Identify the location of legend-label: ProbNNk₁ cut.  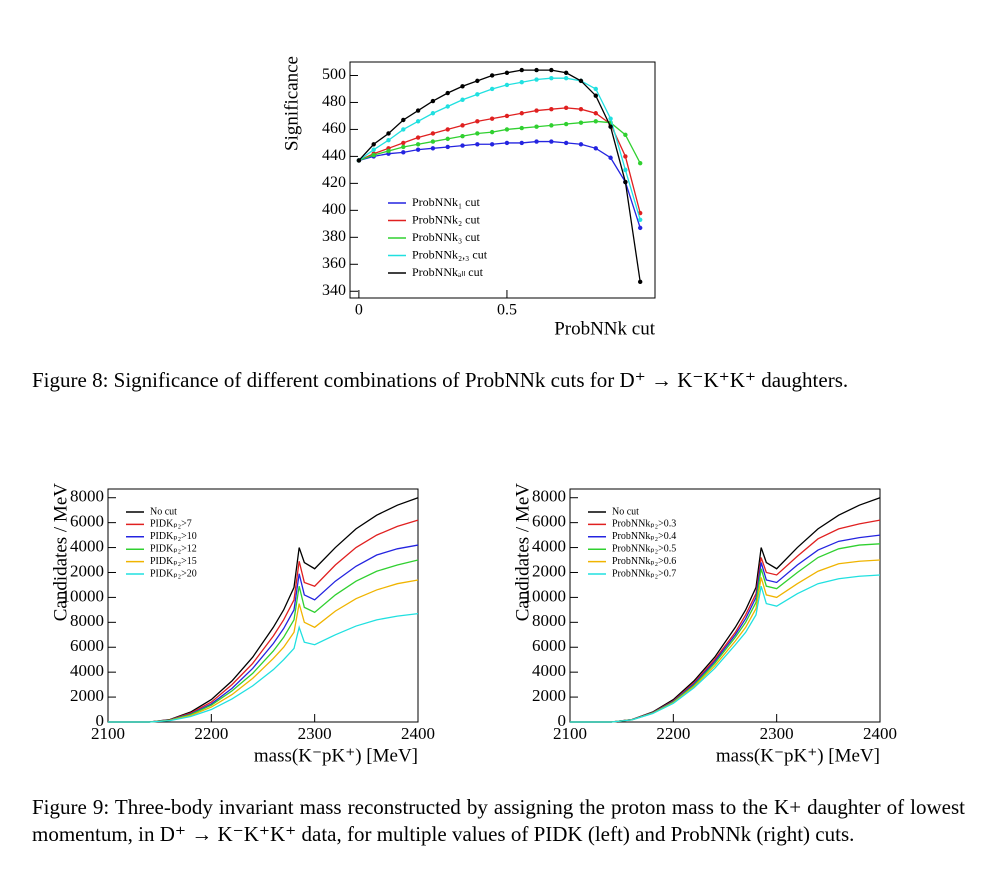
(446, 202).